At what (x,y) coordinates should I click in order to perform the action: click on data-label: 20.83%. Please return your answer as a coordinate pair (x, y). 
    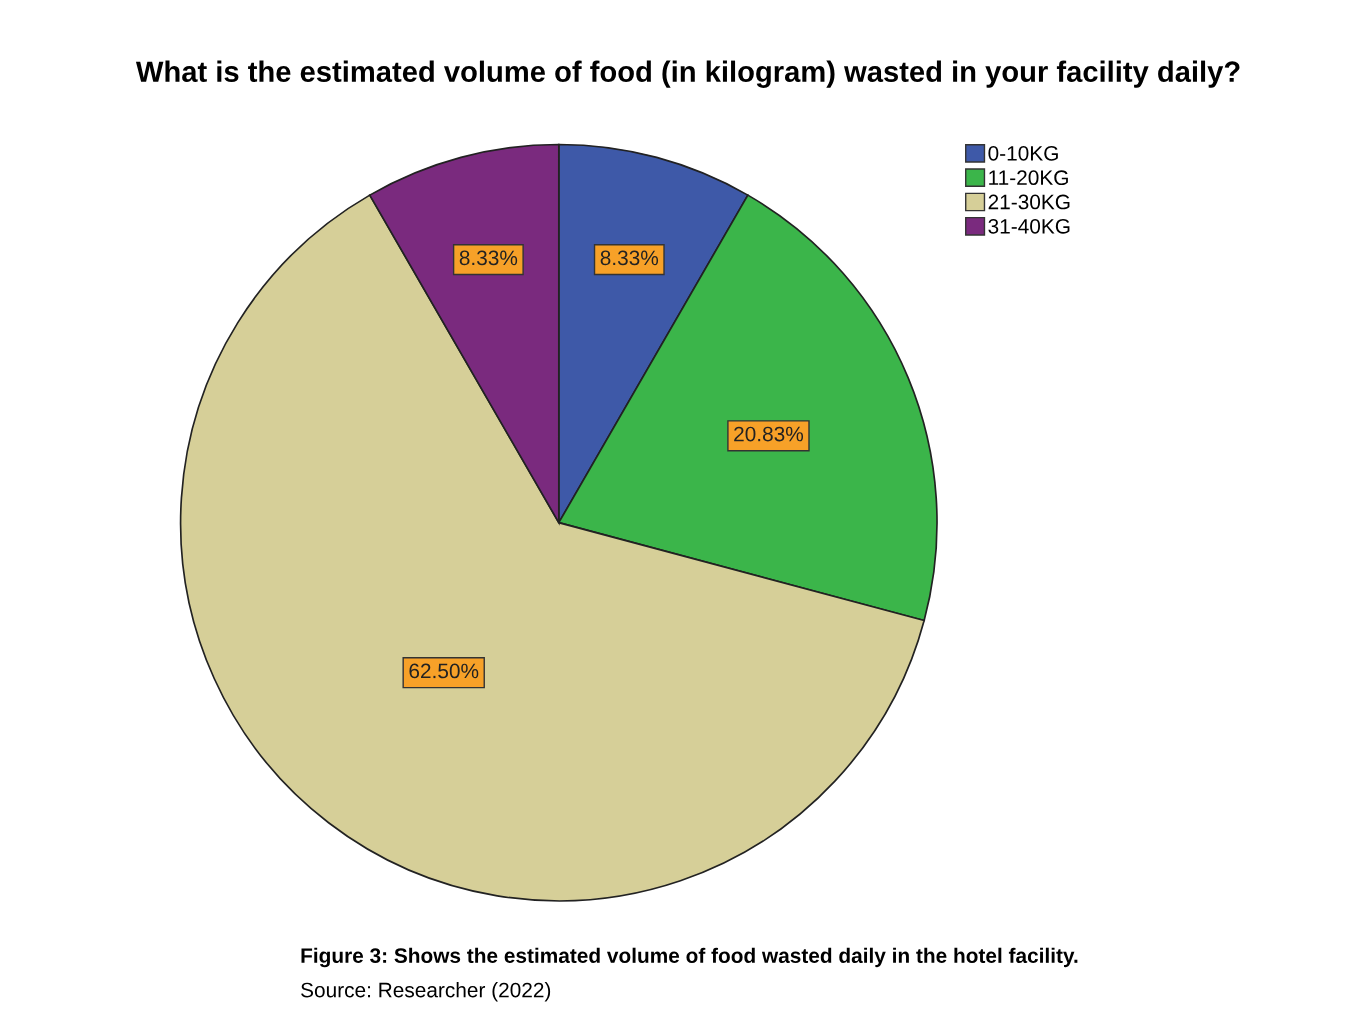
    Looking at the image, I should click on (769, 434).